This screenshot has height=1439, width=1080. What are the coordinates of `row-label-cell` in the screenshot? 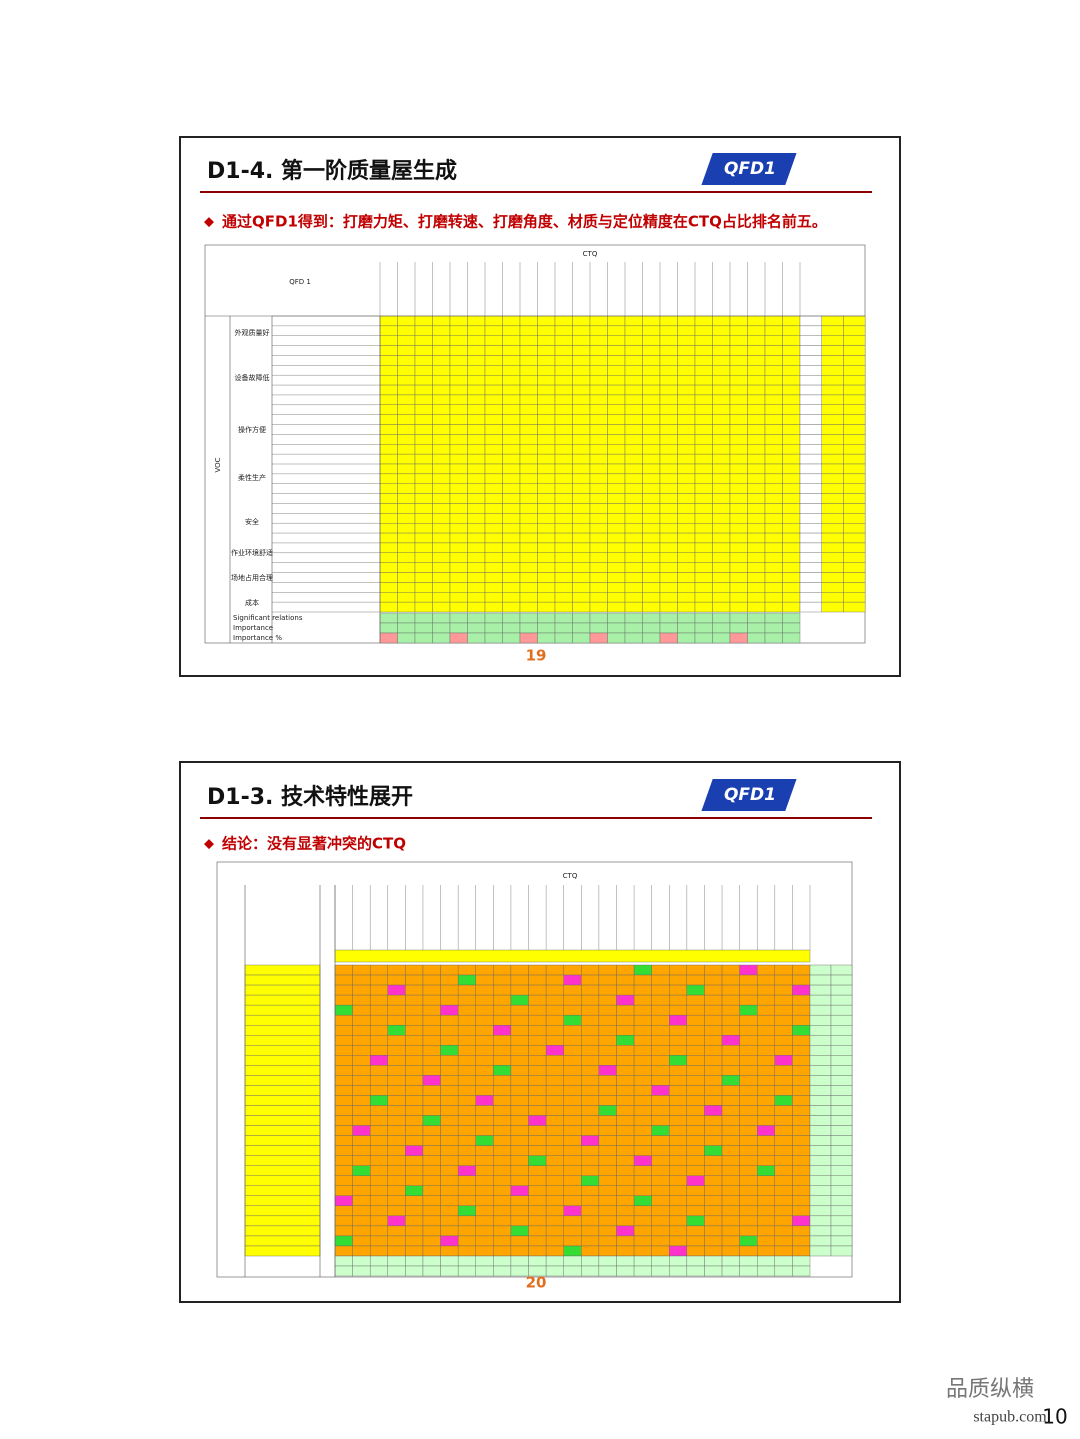 It's located at (282, 1150).